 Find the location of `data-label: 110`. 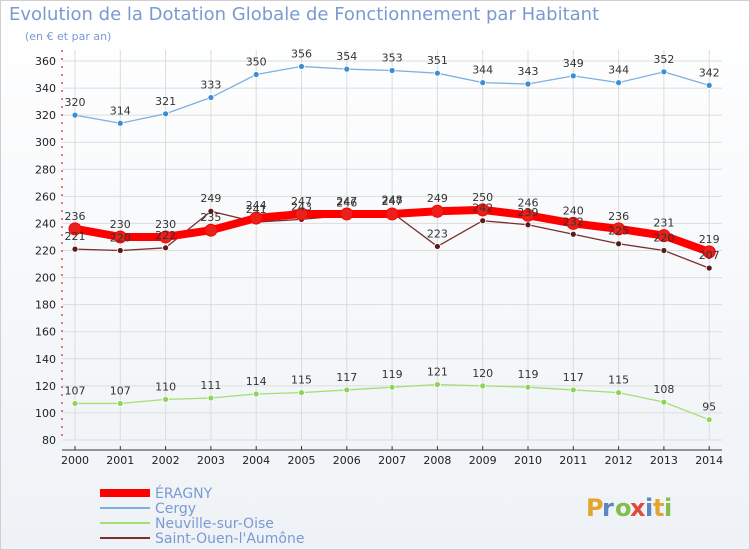

data-label: 110 is located at coordinates (165, 386).